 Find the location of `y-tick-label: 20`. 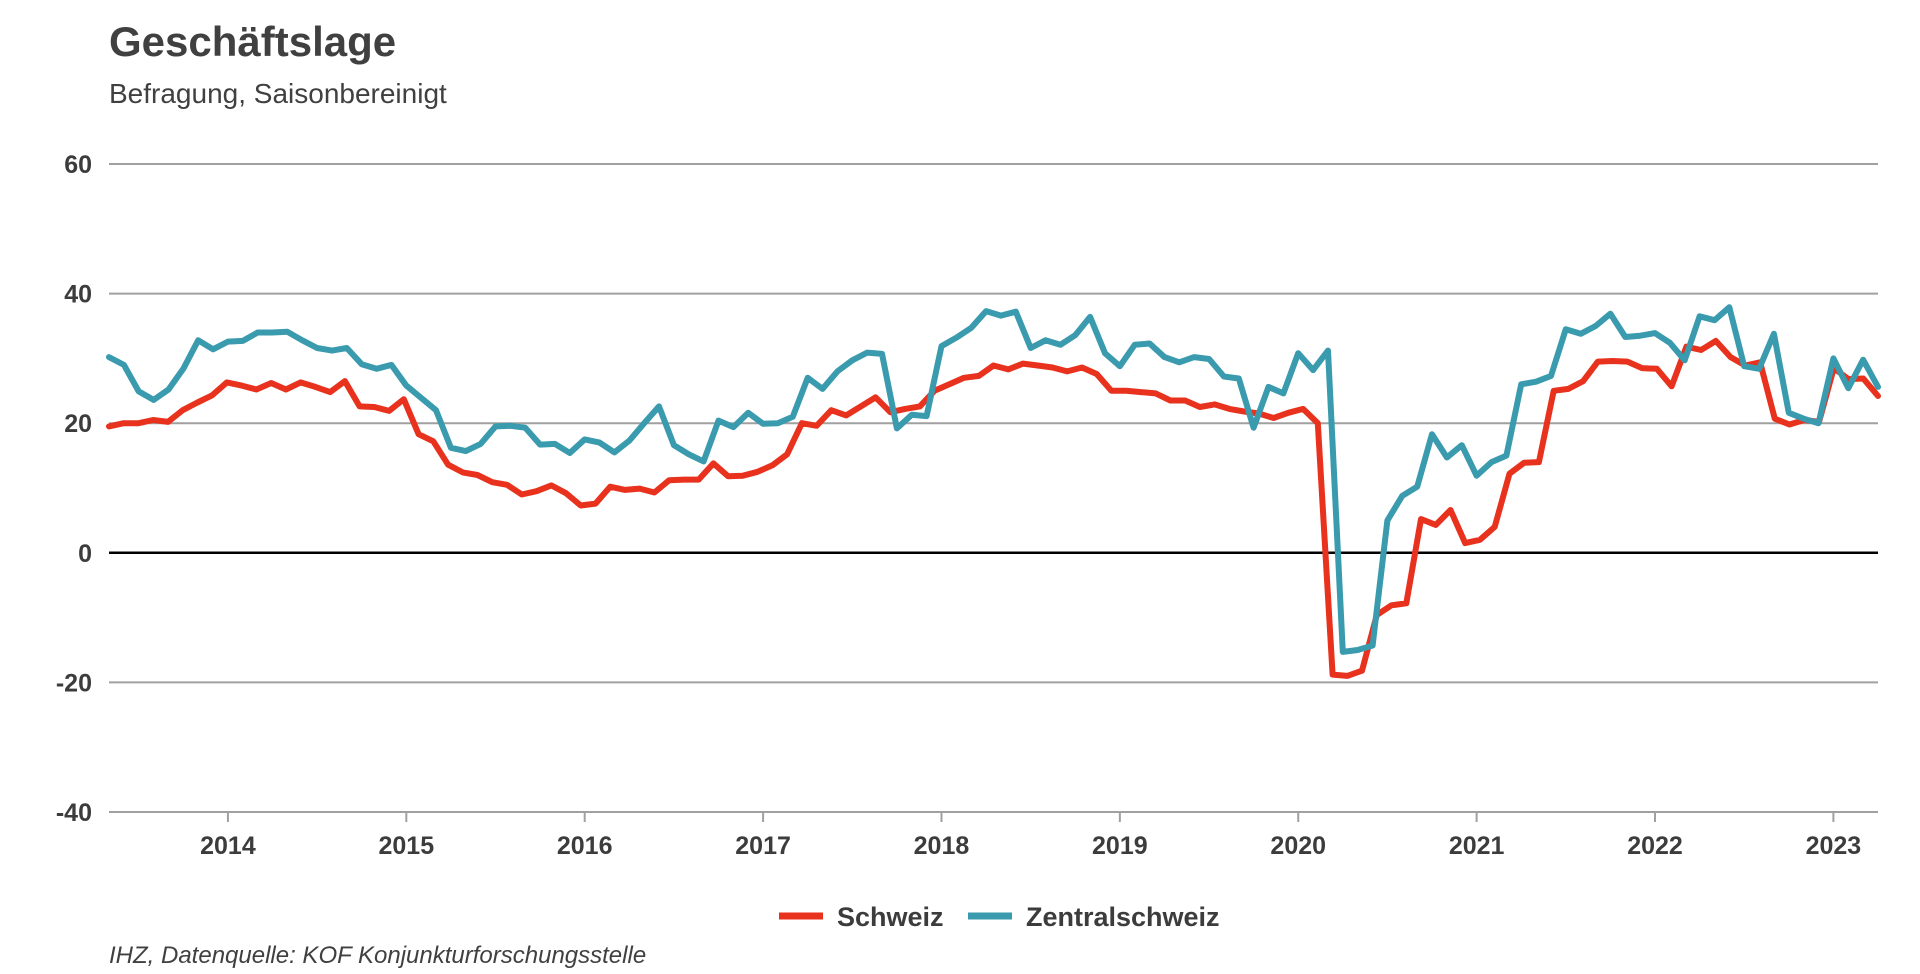

y-tick-label: 20 is located at coordinates (78, 424).